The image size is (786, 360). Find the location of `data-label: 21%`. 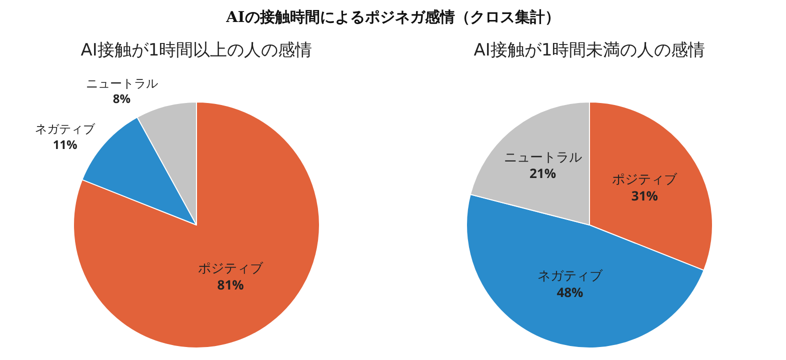

data-label: 21% is located at coordinates (542, 173).